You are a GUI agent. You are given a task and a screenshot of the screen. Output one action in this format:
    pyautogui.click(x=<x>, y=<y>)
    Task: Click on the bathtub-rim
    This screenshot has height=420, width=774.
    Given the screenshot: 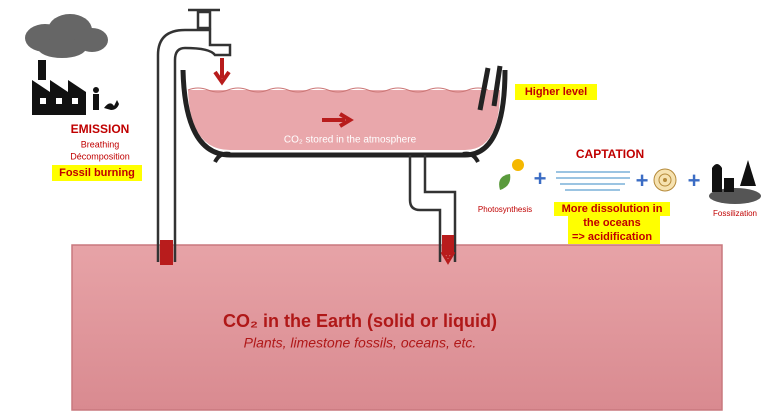 What is the action you would take?
    pyautogui.click(x=490, y=88)
    